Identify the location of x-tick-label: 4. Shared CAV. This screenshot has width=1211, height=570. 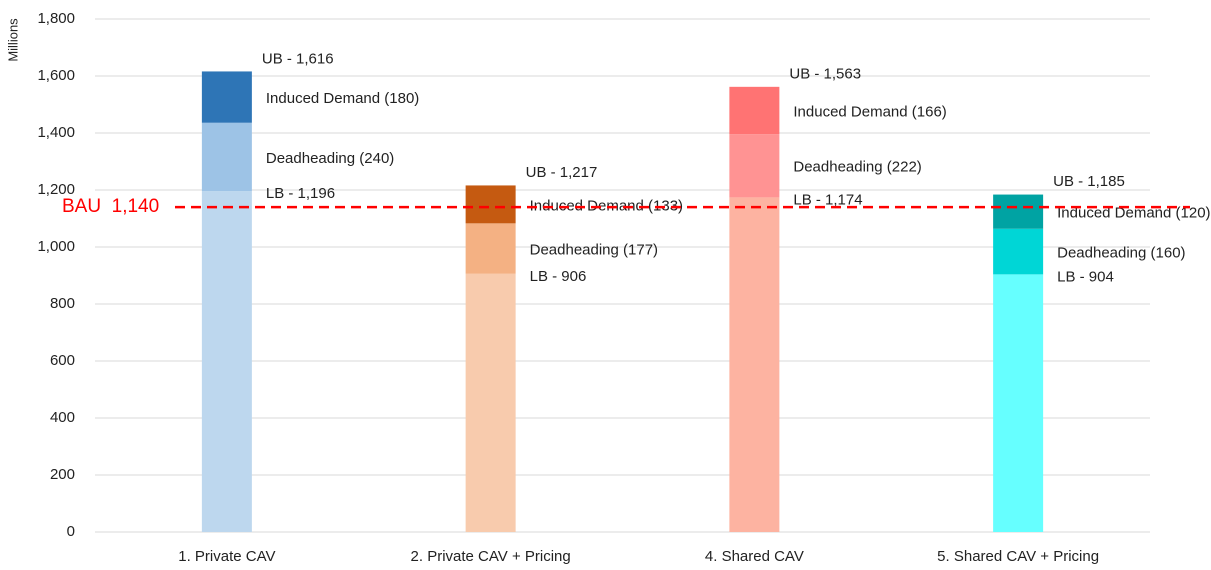
(754, 556).